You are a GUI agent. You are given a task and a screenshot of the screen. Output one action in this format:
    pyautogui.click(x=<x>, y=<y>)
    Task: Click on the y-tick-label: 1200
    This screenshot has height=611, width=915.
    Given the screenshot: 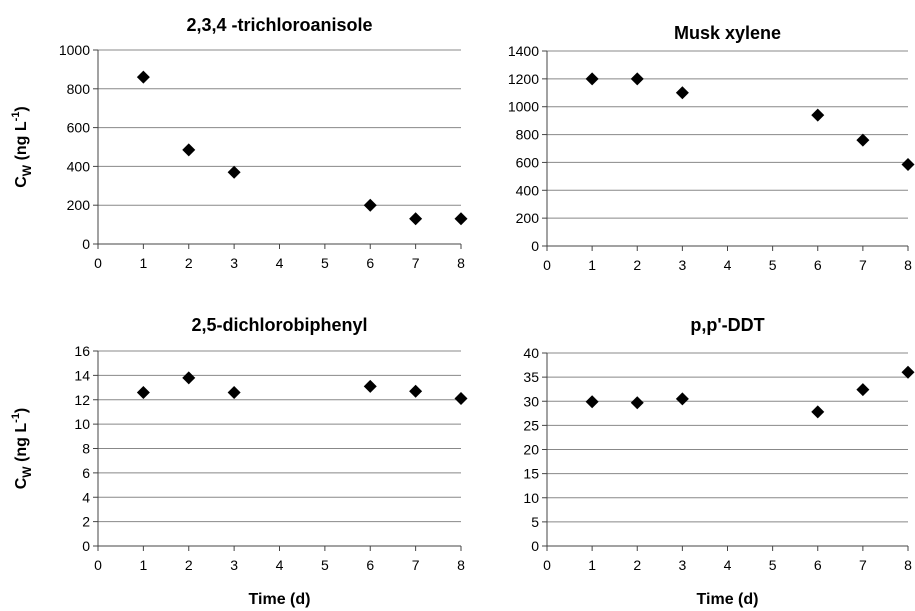 What is the action you would take?
    pyautogui.click(x=523, y=79)
    